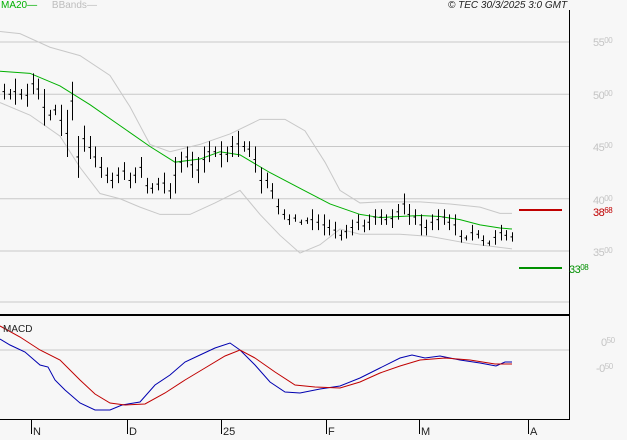  Describe the element at coordinates (74, 5) in the screenshot. I see `legend-bbands: BBands—` at that location.